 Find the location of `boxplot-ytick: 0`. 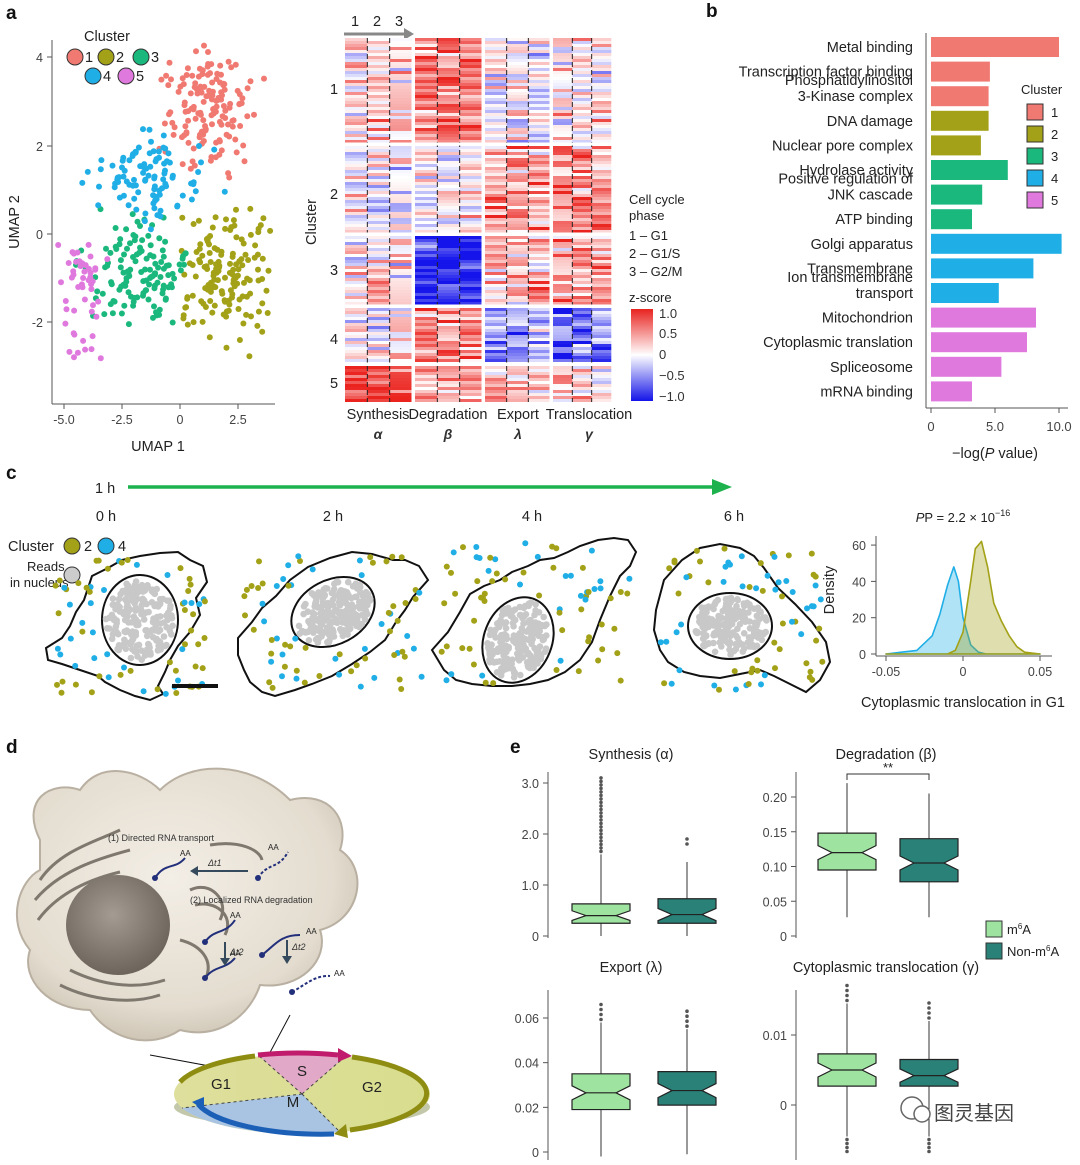

boxplot-ytick: 0 is located at coordinates (535, 1153).